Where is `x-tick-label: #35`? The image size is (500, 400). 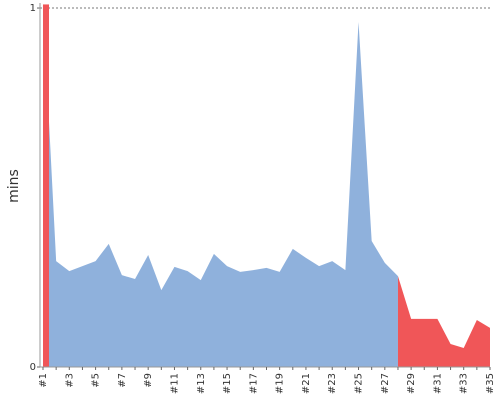 x-tick-label: #35 is located at coordinates (490, 383).